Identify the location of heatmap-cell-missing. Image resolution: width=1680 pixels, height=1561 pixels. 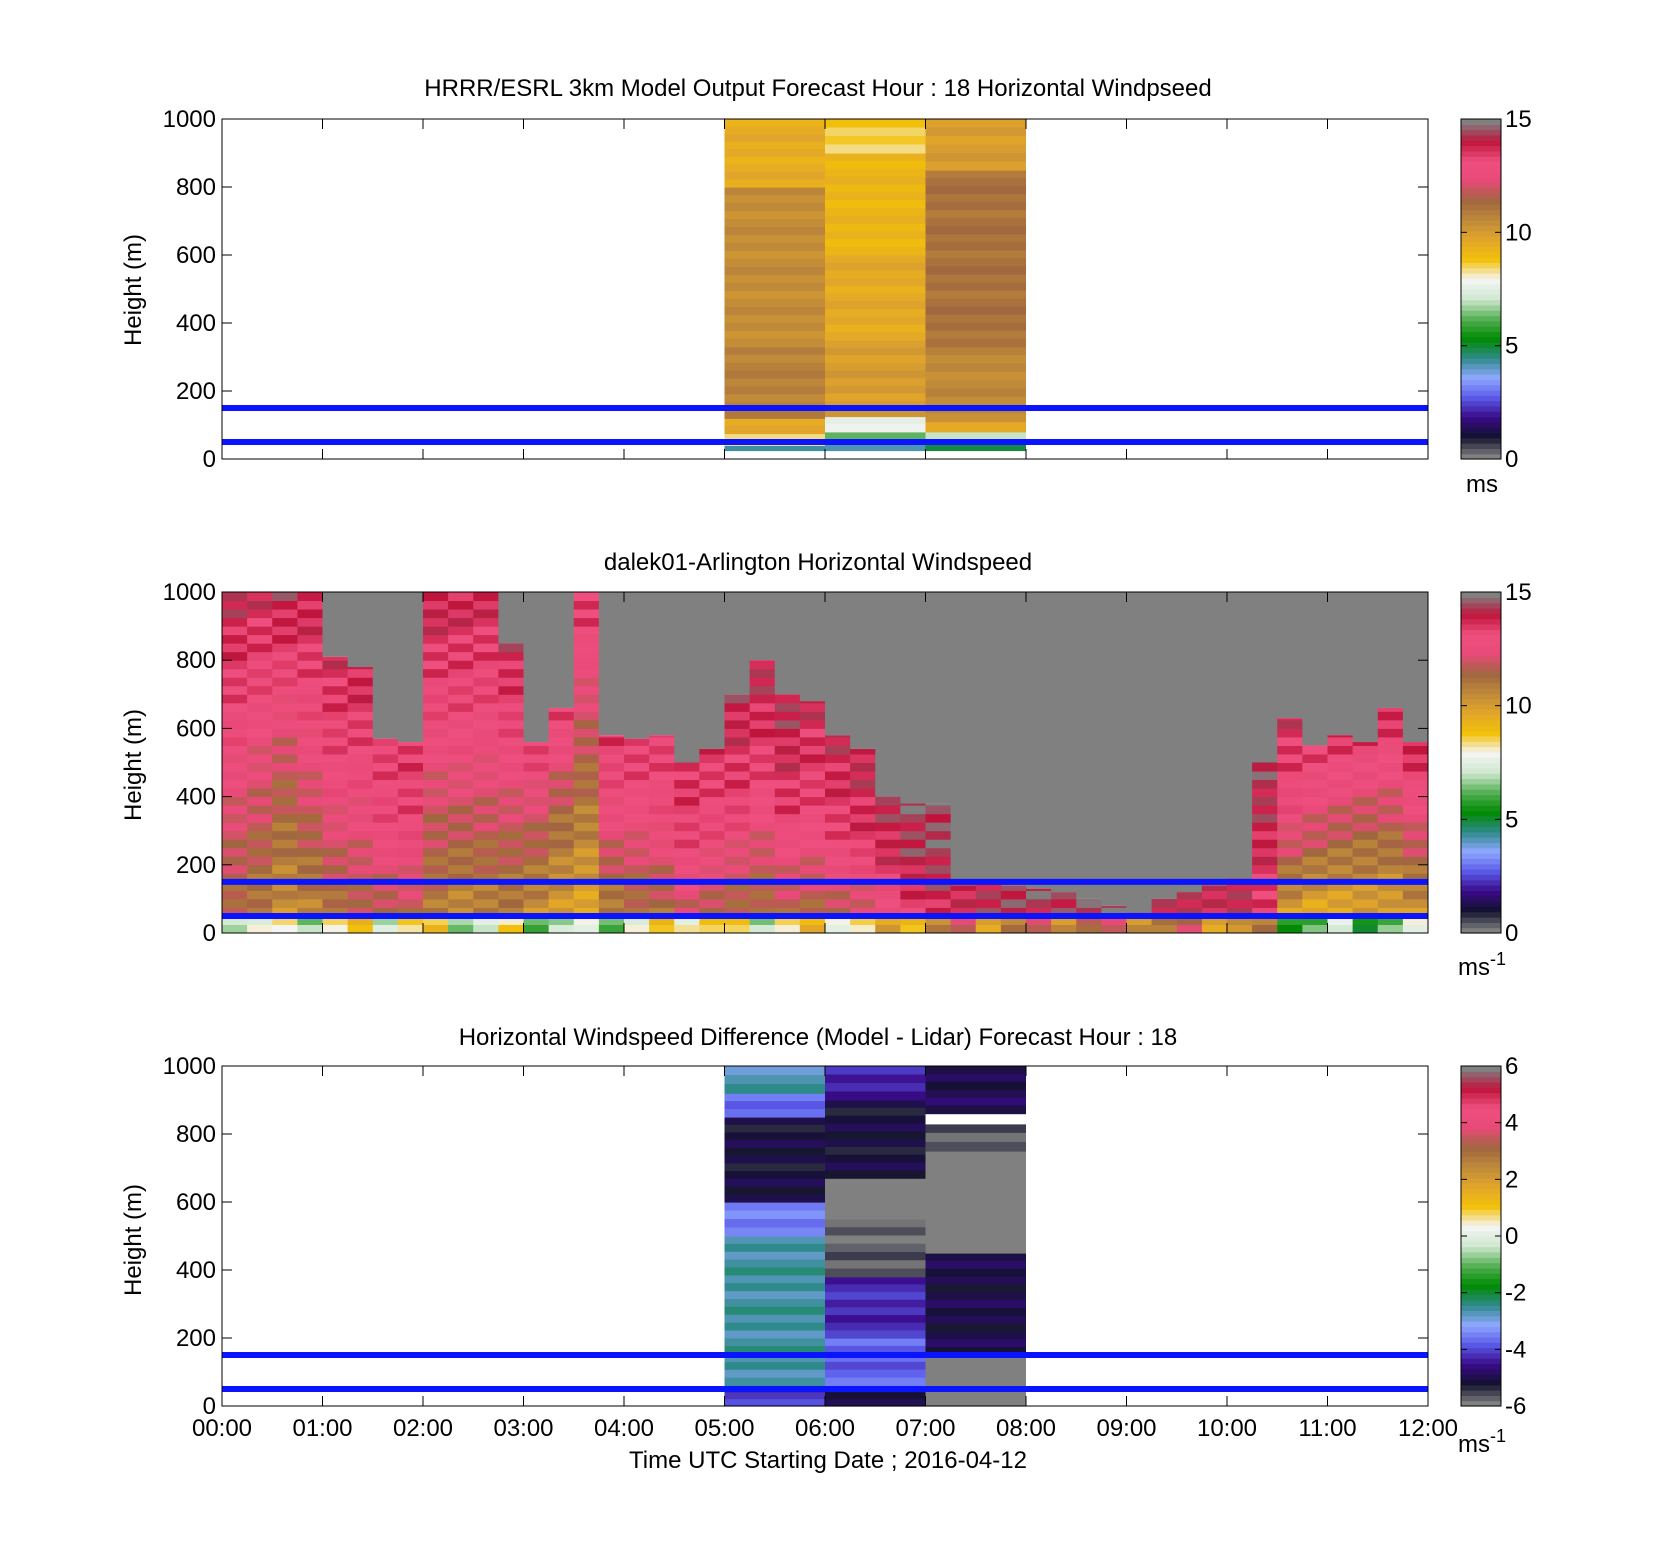
(1315, 669).